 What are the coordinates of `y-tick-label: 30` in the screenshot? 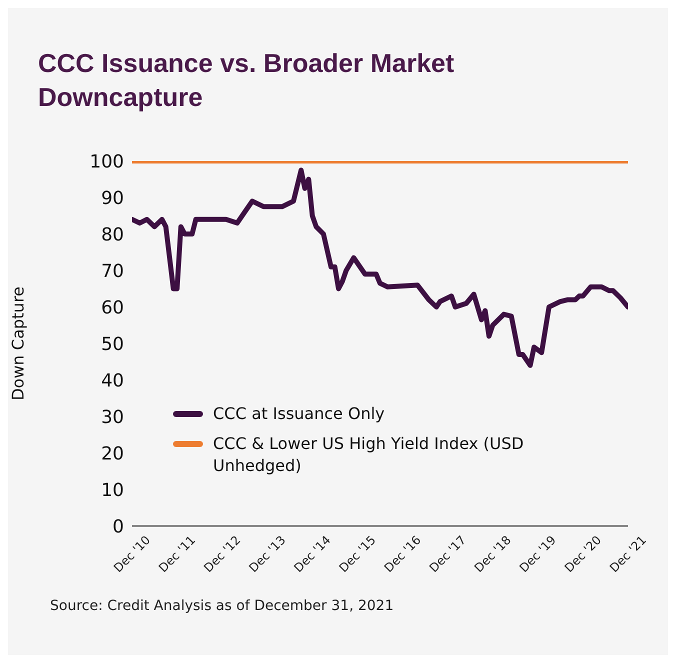 It's located at (112, 417).